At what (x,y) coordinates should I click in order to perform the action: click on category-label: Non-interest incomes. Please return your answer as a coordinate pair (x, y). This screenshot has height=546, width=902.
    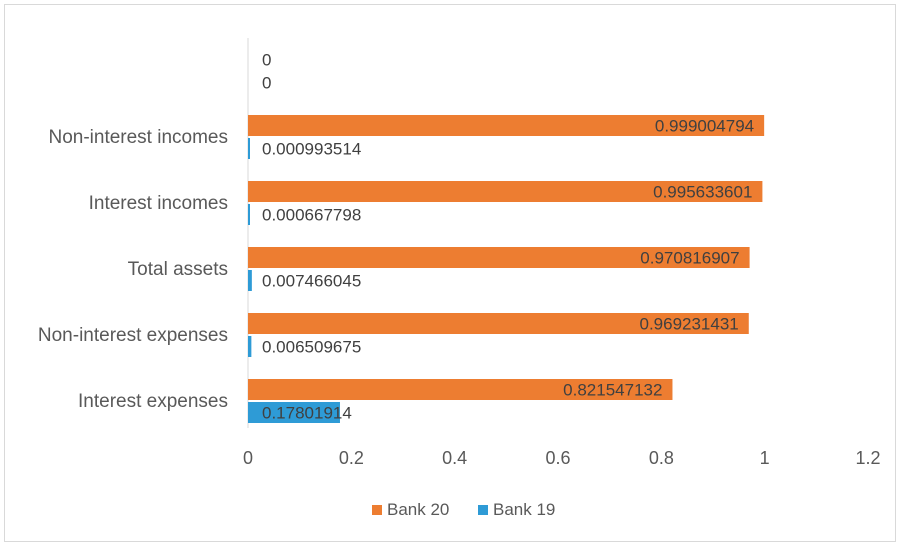
    Looking at the image, I should click on (138, 137).